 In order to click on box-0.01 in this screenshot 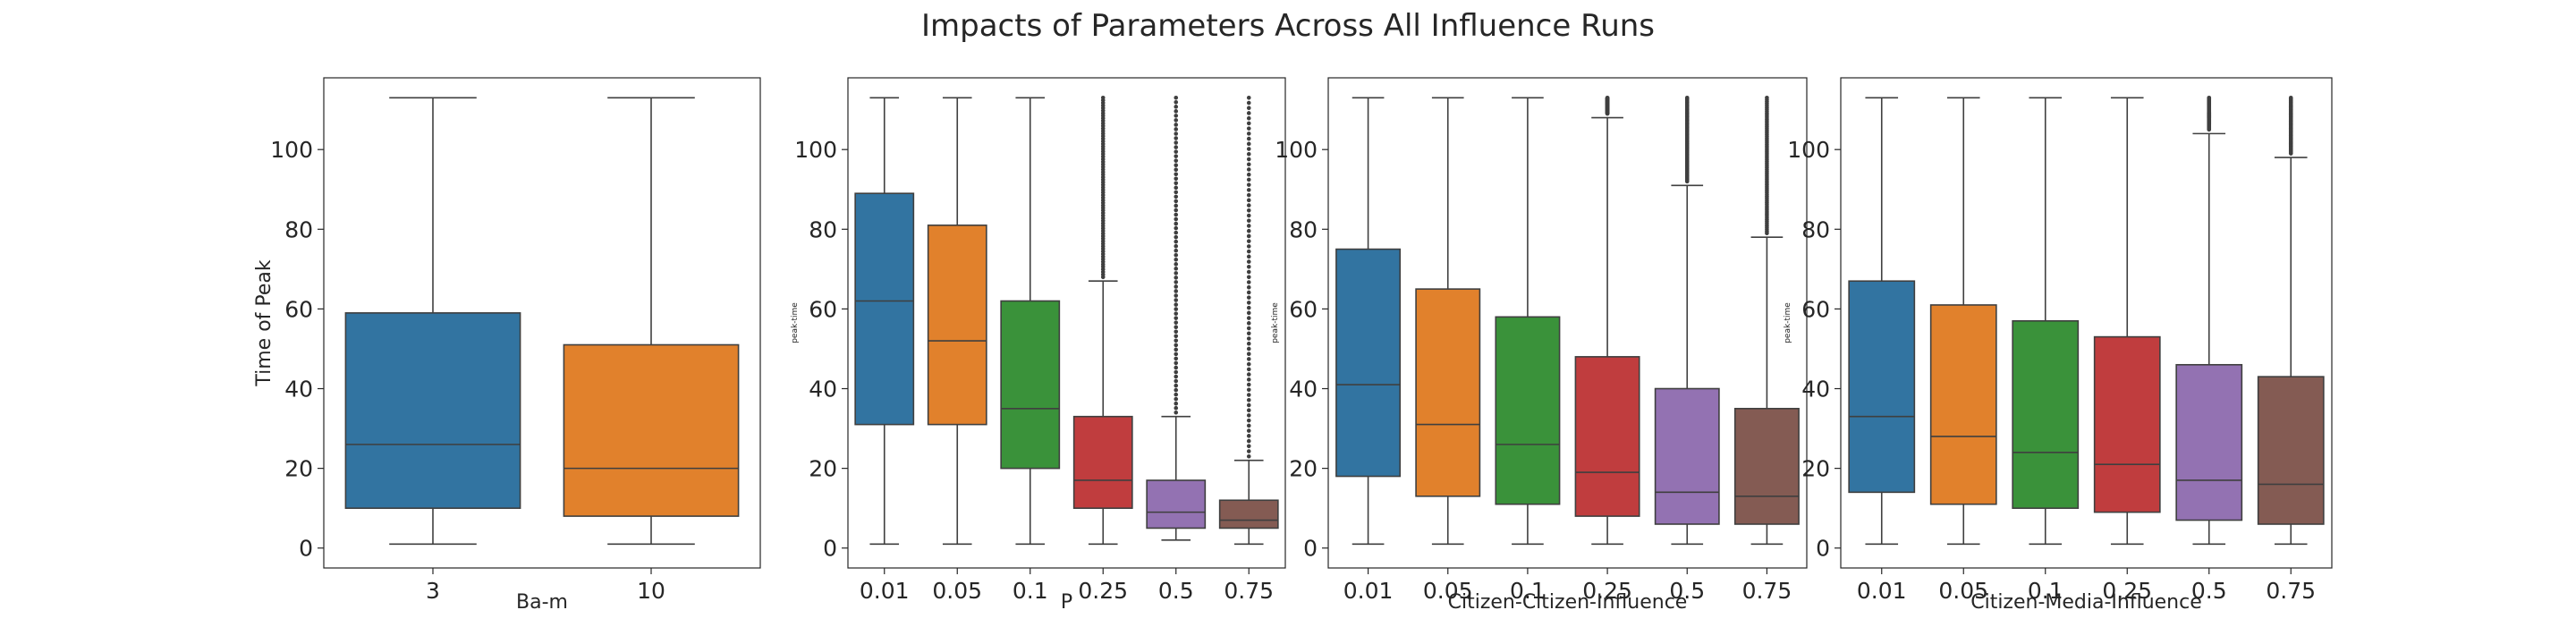, I will do `click(1368, 321)`.